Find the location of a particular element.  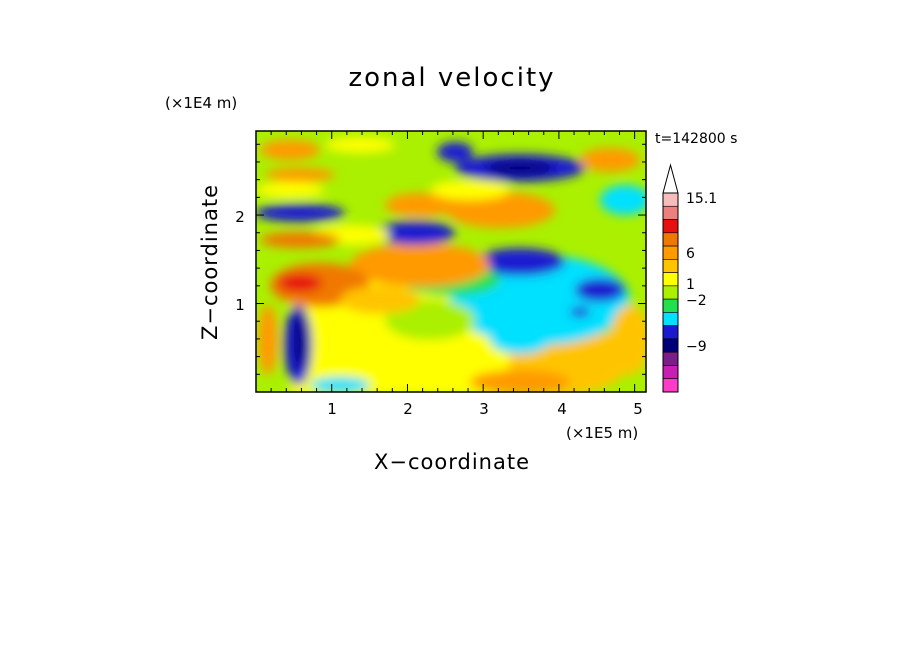

band-orange-center is located at coordinates (420, 265).